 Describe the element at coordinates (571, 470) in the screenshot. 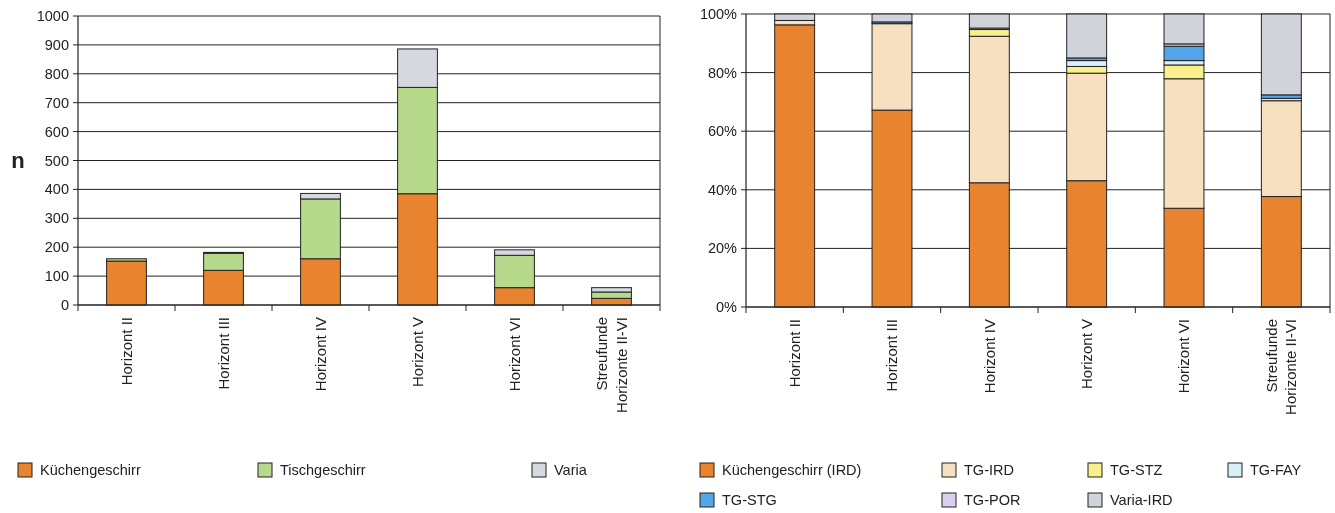

I see `legend-label: Varia` at that location.